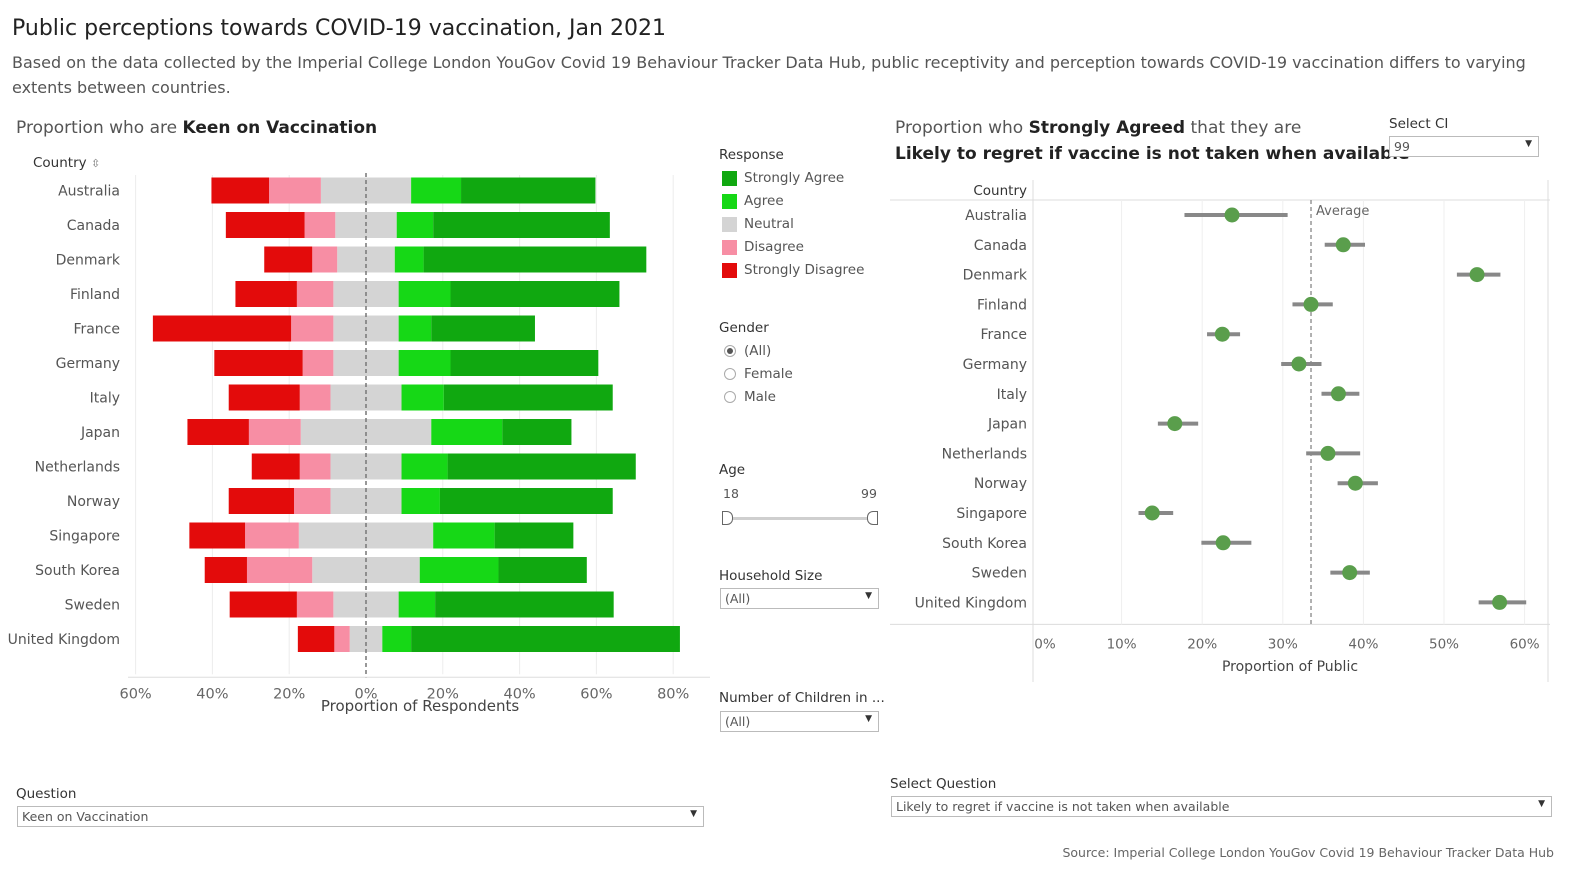 The height and width of the screenshot is (892, 1586). Describe the element at coordinates (799, 598) in the screenshot. I see `household-size-dropdown: (All) ▼` at that location.